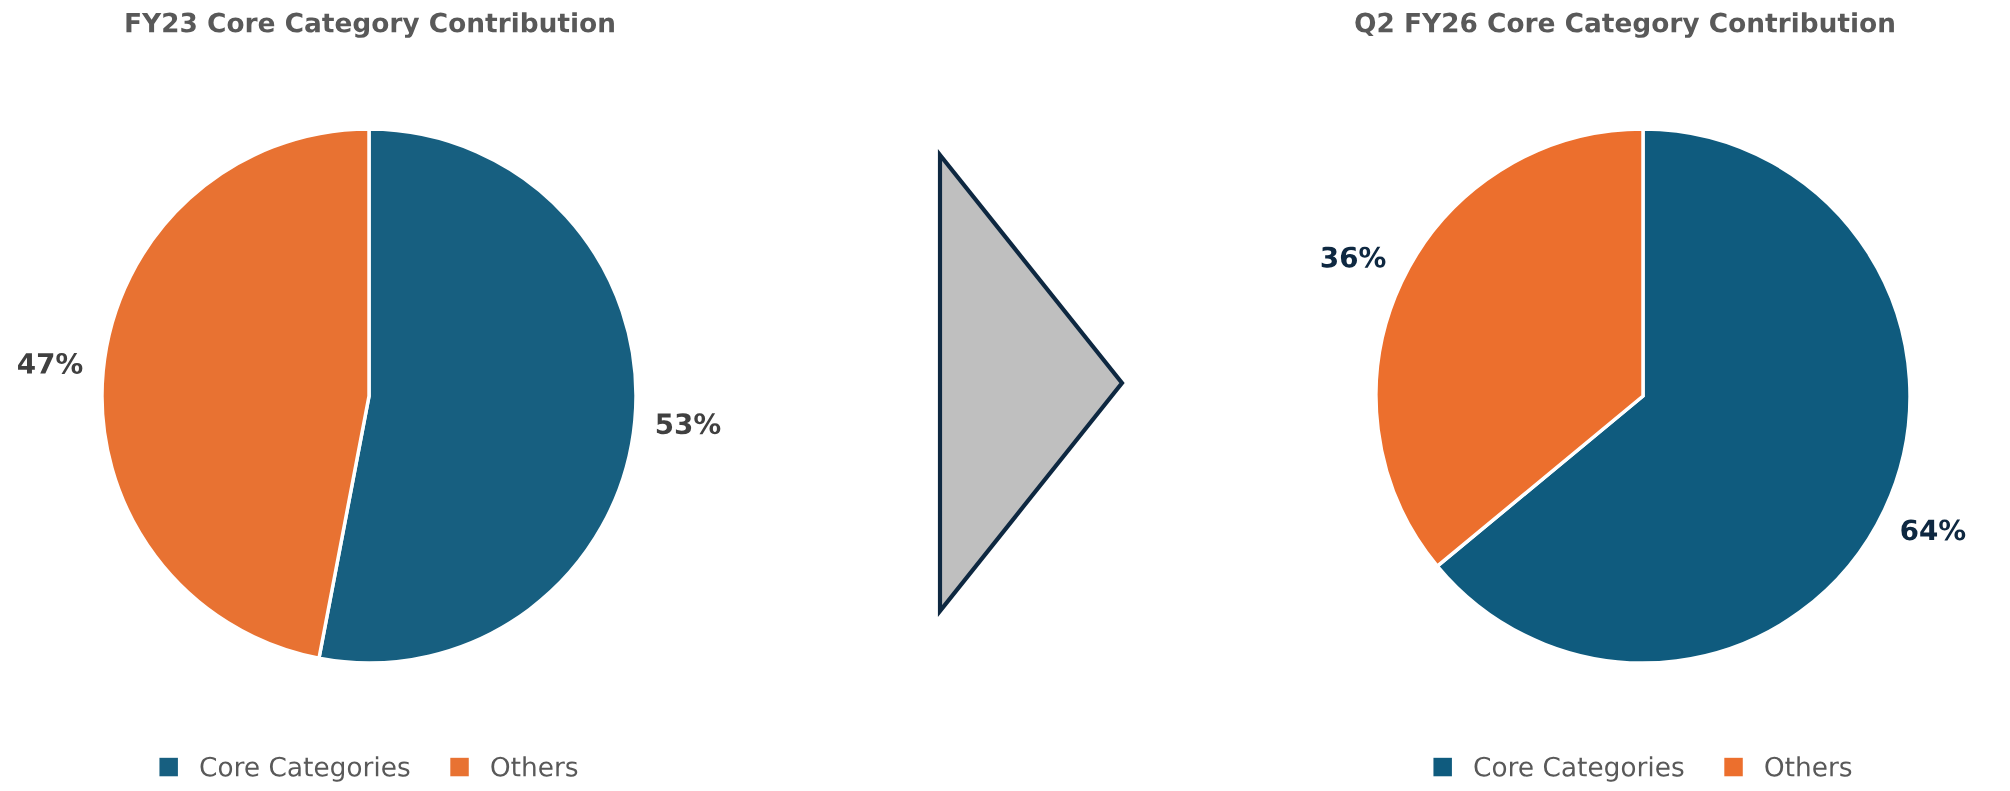 The width and height of the screenshot is (2010, 791). I want to click on data-label: 53%, so click(688, 424).